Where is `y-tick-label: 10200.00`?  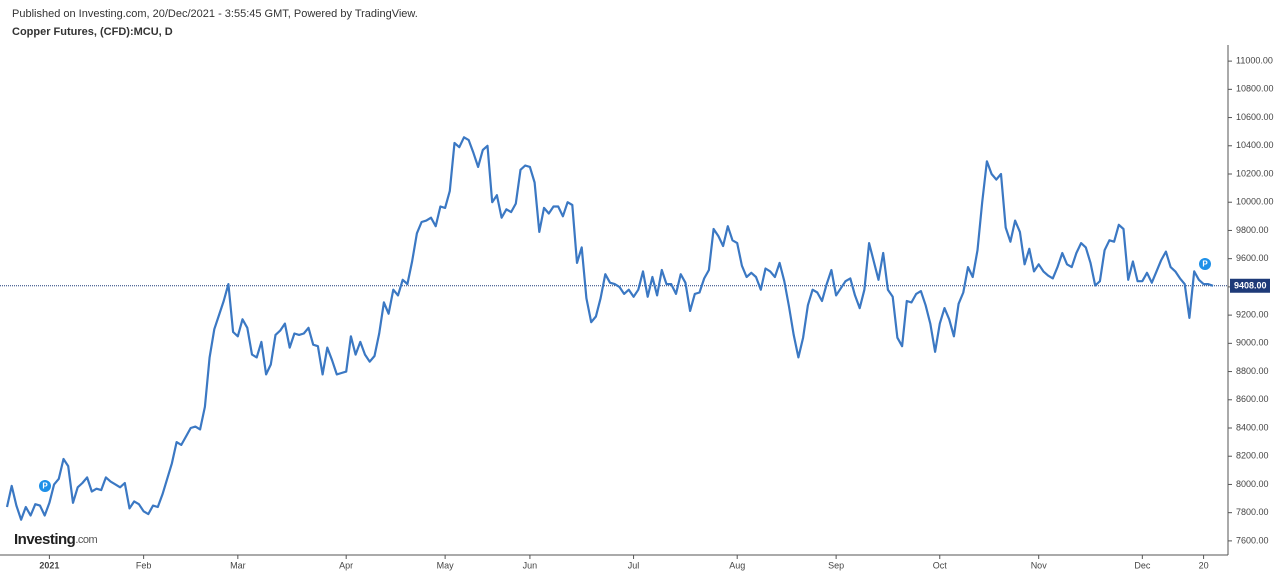
y-tick-label: 10200.00 is located at coordinates (1255, 173).